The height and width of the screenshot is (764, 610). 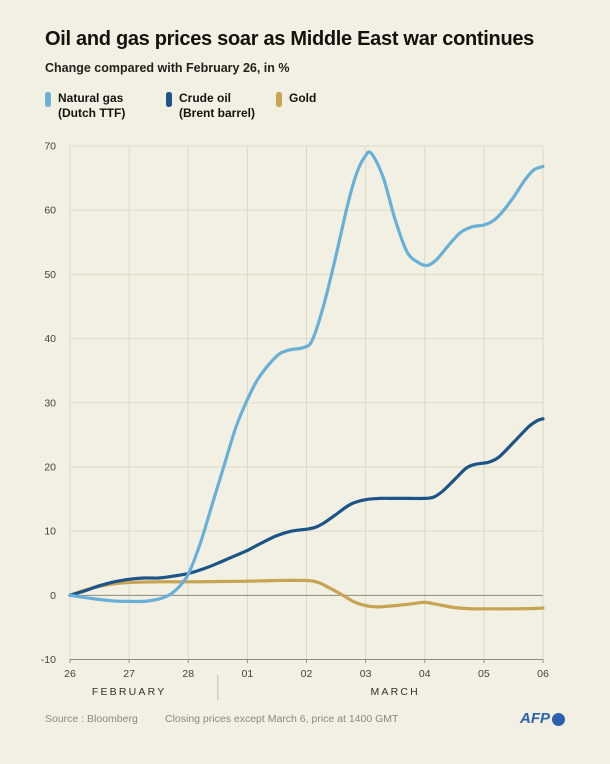 I want to click on x-axis-tick-label: 06, so click(x=543, y=674).